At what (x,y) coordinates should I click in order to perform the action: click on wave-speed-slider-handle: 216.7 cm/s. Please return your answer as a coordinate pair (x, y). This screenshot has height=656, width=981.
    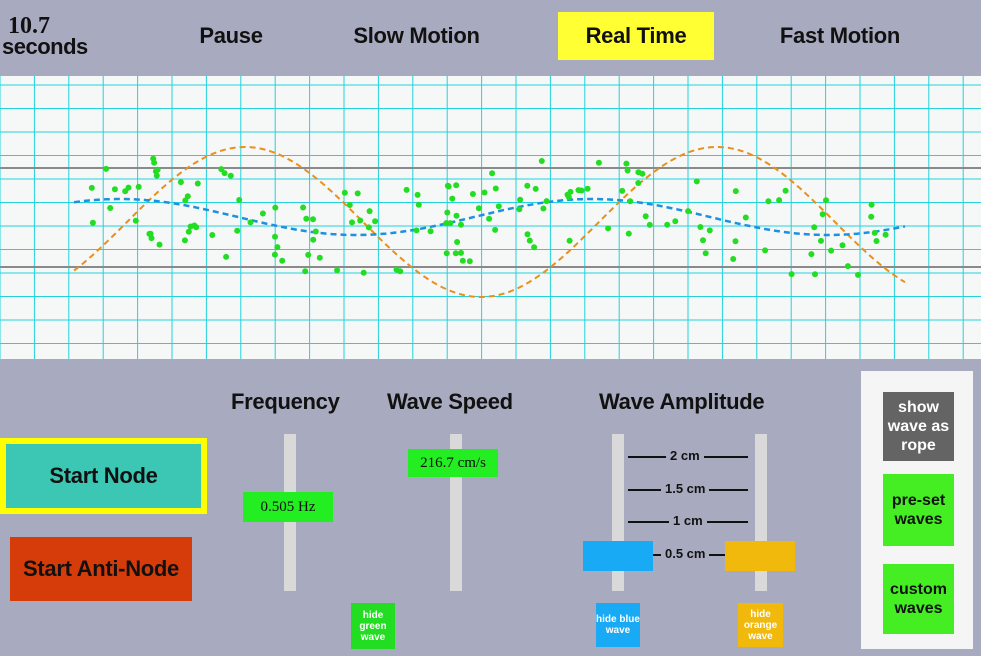
    Looking at the image, I should click on (453, 463).